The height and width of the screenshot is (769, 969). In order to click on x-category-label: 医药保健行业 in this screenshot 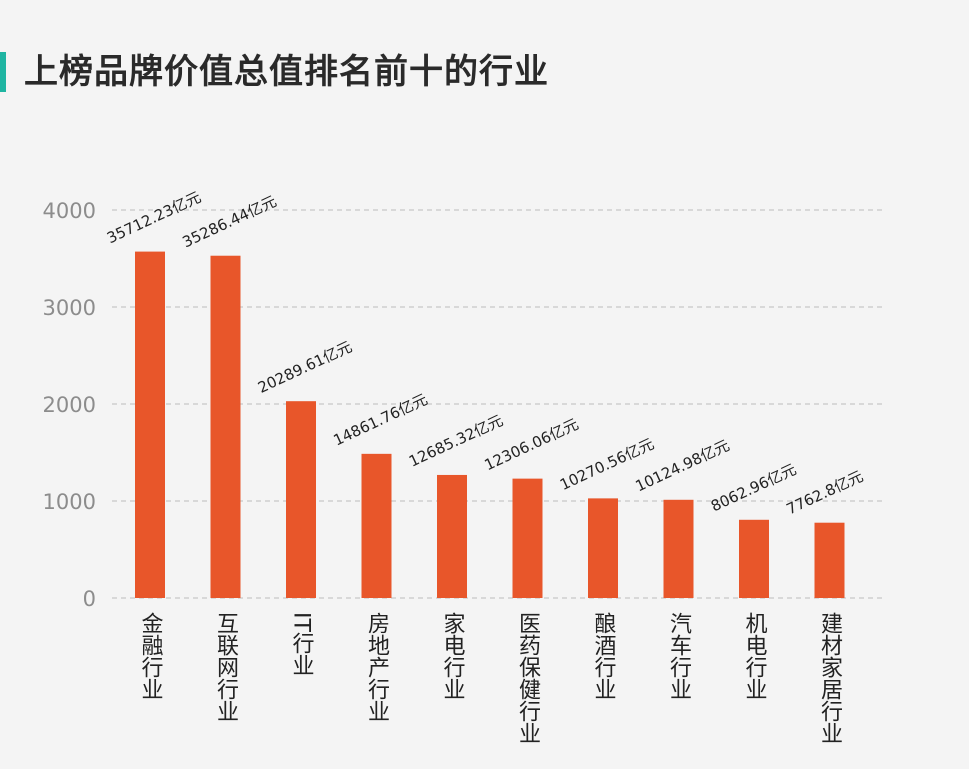, I will do `click(528, 678)`.